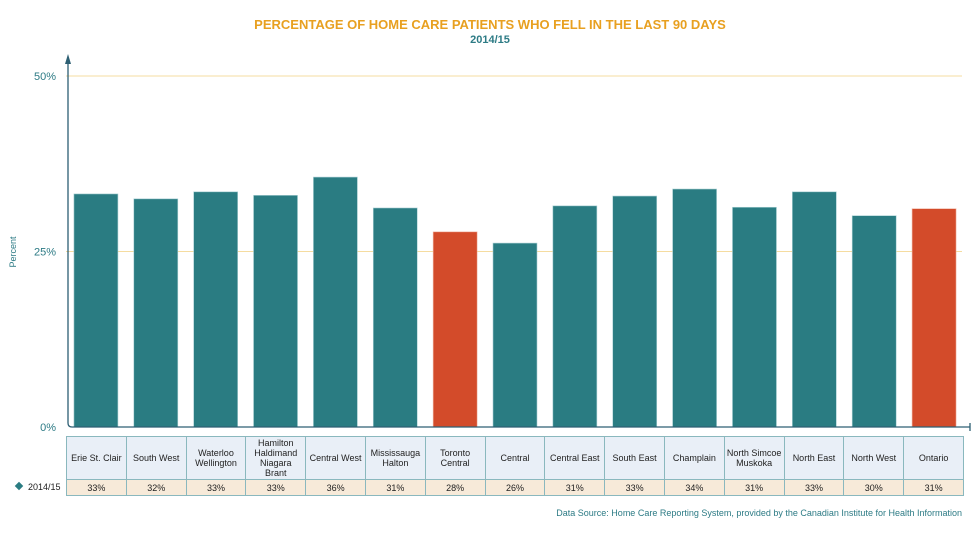  I want to click on category-label-line: South East, so click(634, 458).